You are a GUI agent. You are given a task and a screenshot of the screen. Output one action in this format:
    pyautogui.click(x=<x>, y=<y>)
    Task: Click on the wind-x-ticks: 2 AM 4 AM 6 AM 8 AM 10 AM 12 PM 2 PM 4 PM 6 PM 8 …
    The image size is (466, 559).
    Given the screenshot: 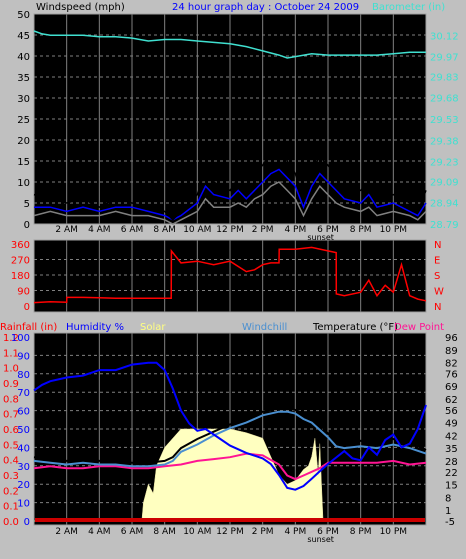 What is the action you would take?
    pyautogui.click(x=231, y=233)
    